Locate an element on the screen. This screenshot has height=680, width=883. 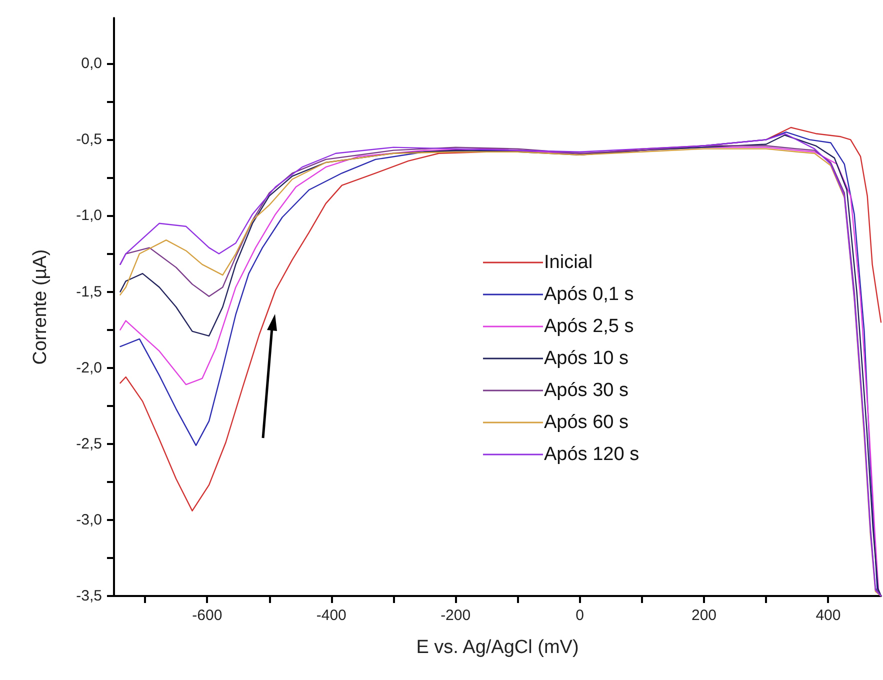
legend-label: Após 2,5 s is located at coordinates (589, 326).